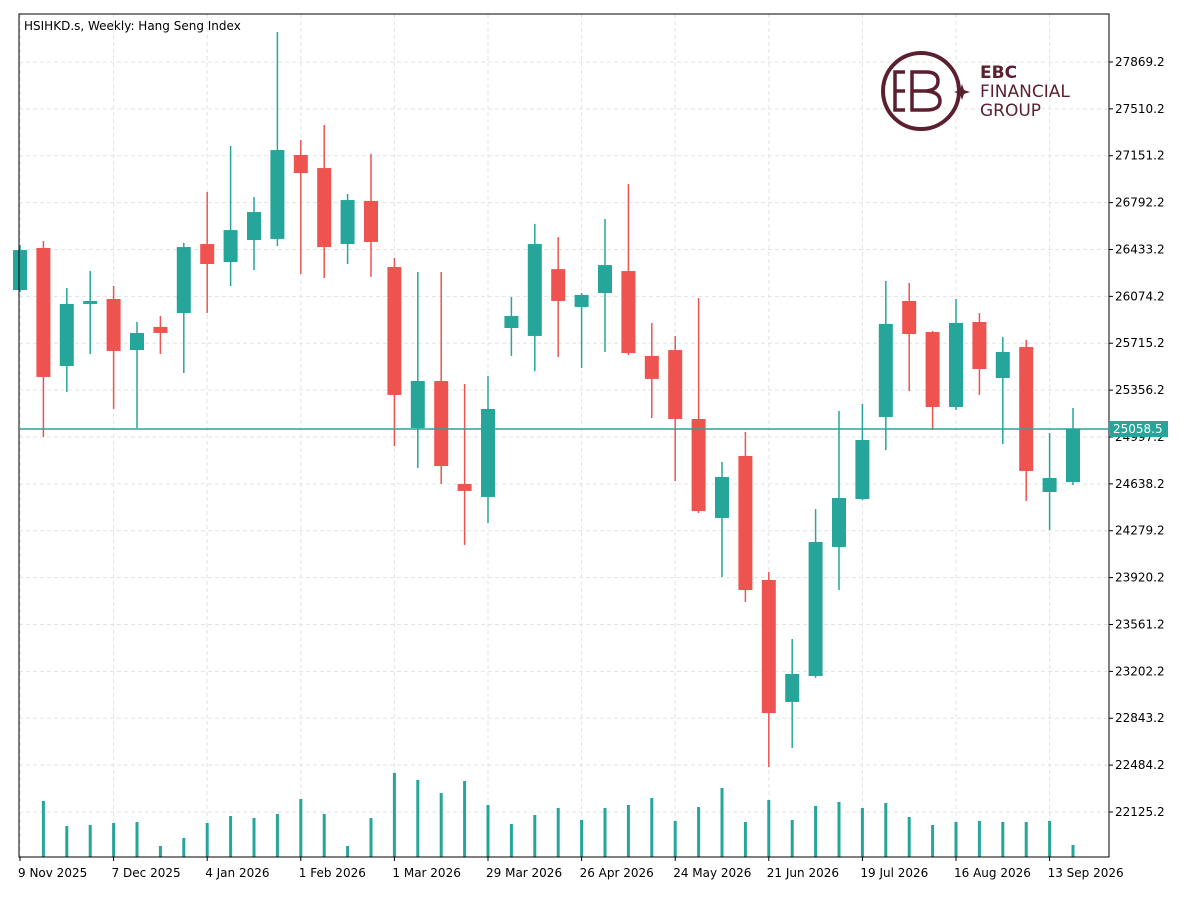  Describe the element at coordinates (975, 91) in the screenshot. I see `logo: EBC FINANCIAL GROUP` at that location.